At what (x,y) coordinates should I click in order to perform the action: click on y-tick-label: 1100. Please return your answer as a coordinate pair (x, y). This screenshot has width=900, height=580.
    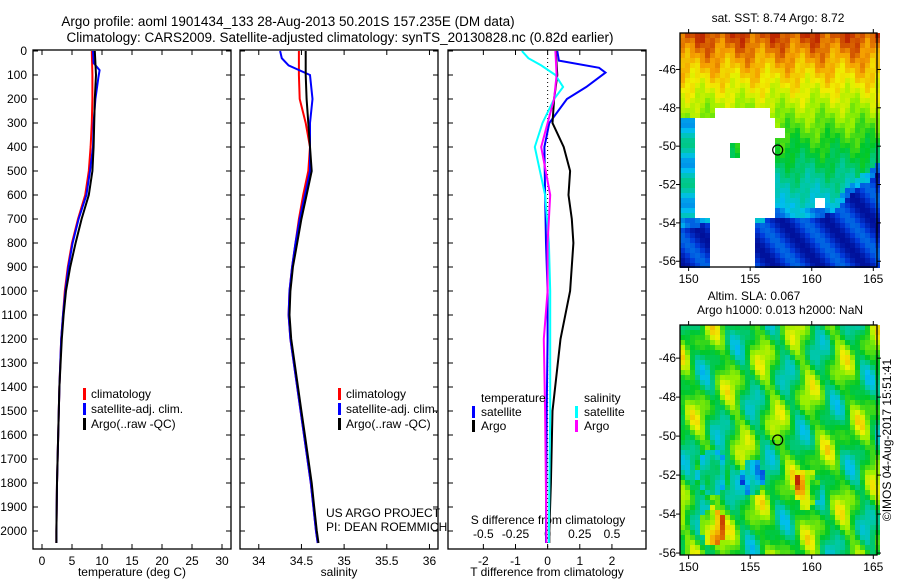
    Looking at the image, I should click on (14, 315).